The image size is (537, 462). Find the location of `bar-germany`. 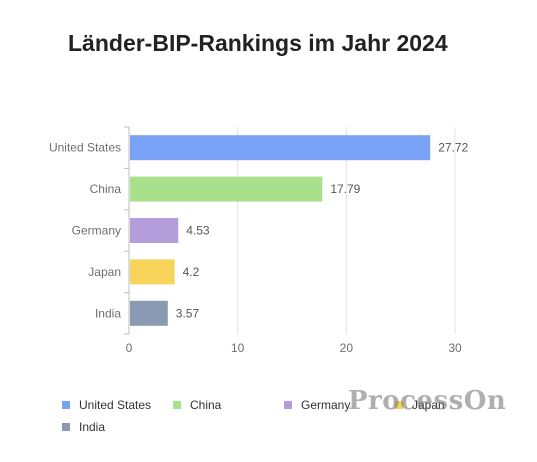

bar-germany is located at coordinates (154, 230).